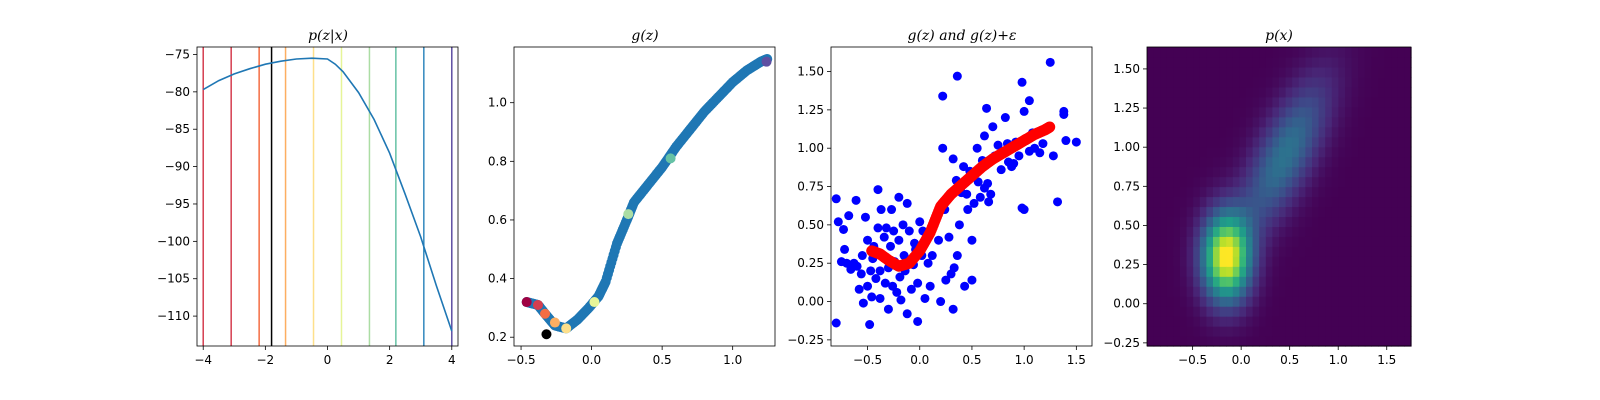 The height and width of the screenshot is (400, 1600). I want to click on x-tick-label: −2, so click(266, 360).